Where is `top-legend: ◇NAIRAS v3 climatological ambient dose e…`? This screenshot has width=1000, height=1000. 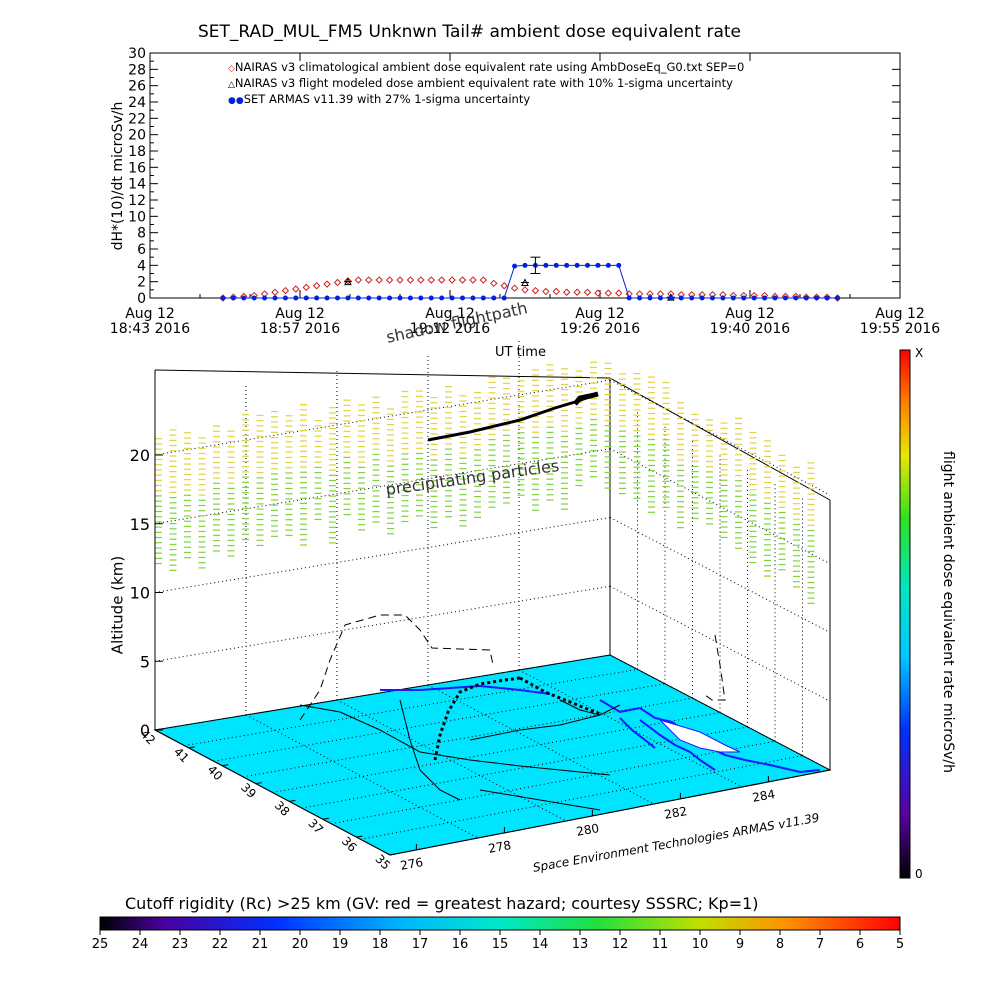 top-legend: ◇NAIRAS v3 climatological ambient dose e… is located at coordinates (486, 84).